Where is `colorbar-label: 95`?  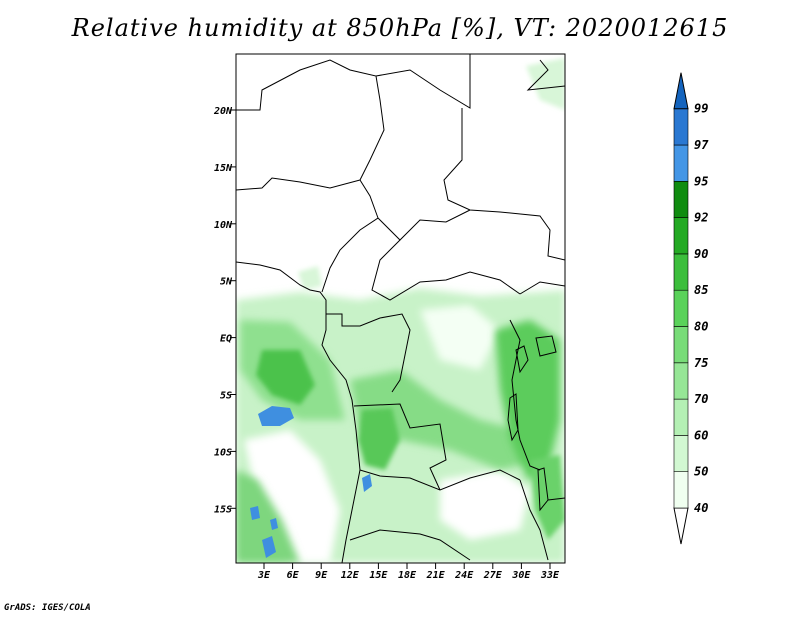 colorbar-label: 95 is located at coordinates (701, 181).